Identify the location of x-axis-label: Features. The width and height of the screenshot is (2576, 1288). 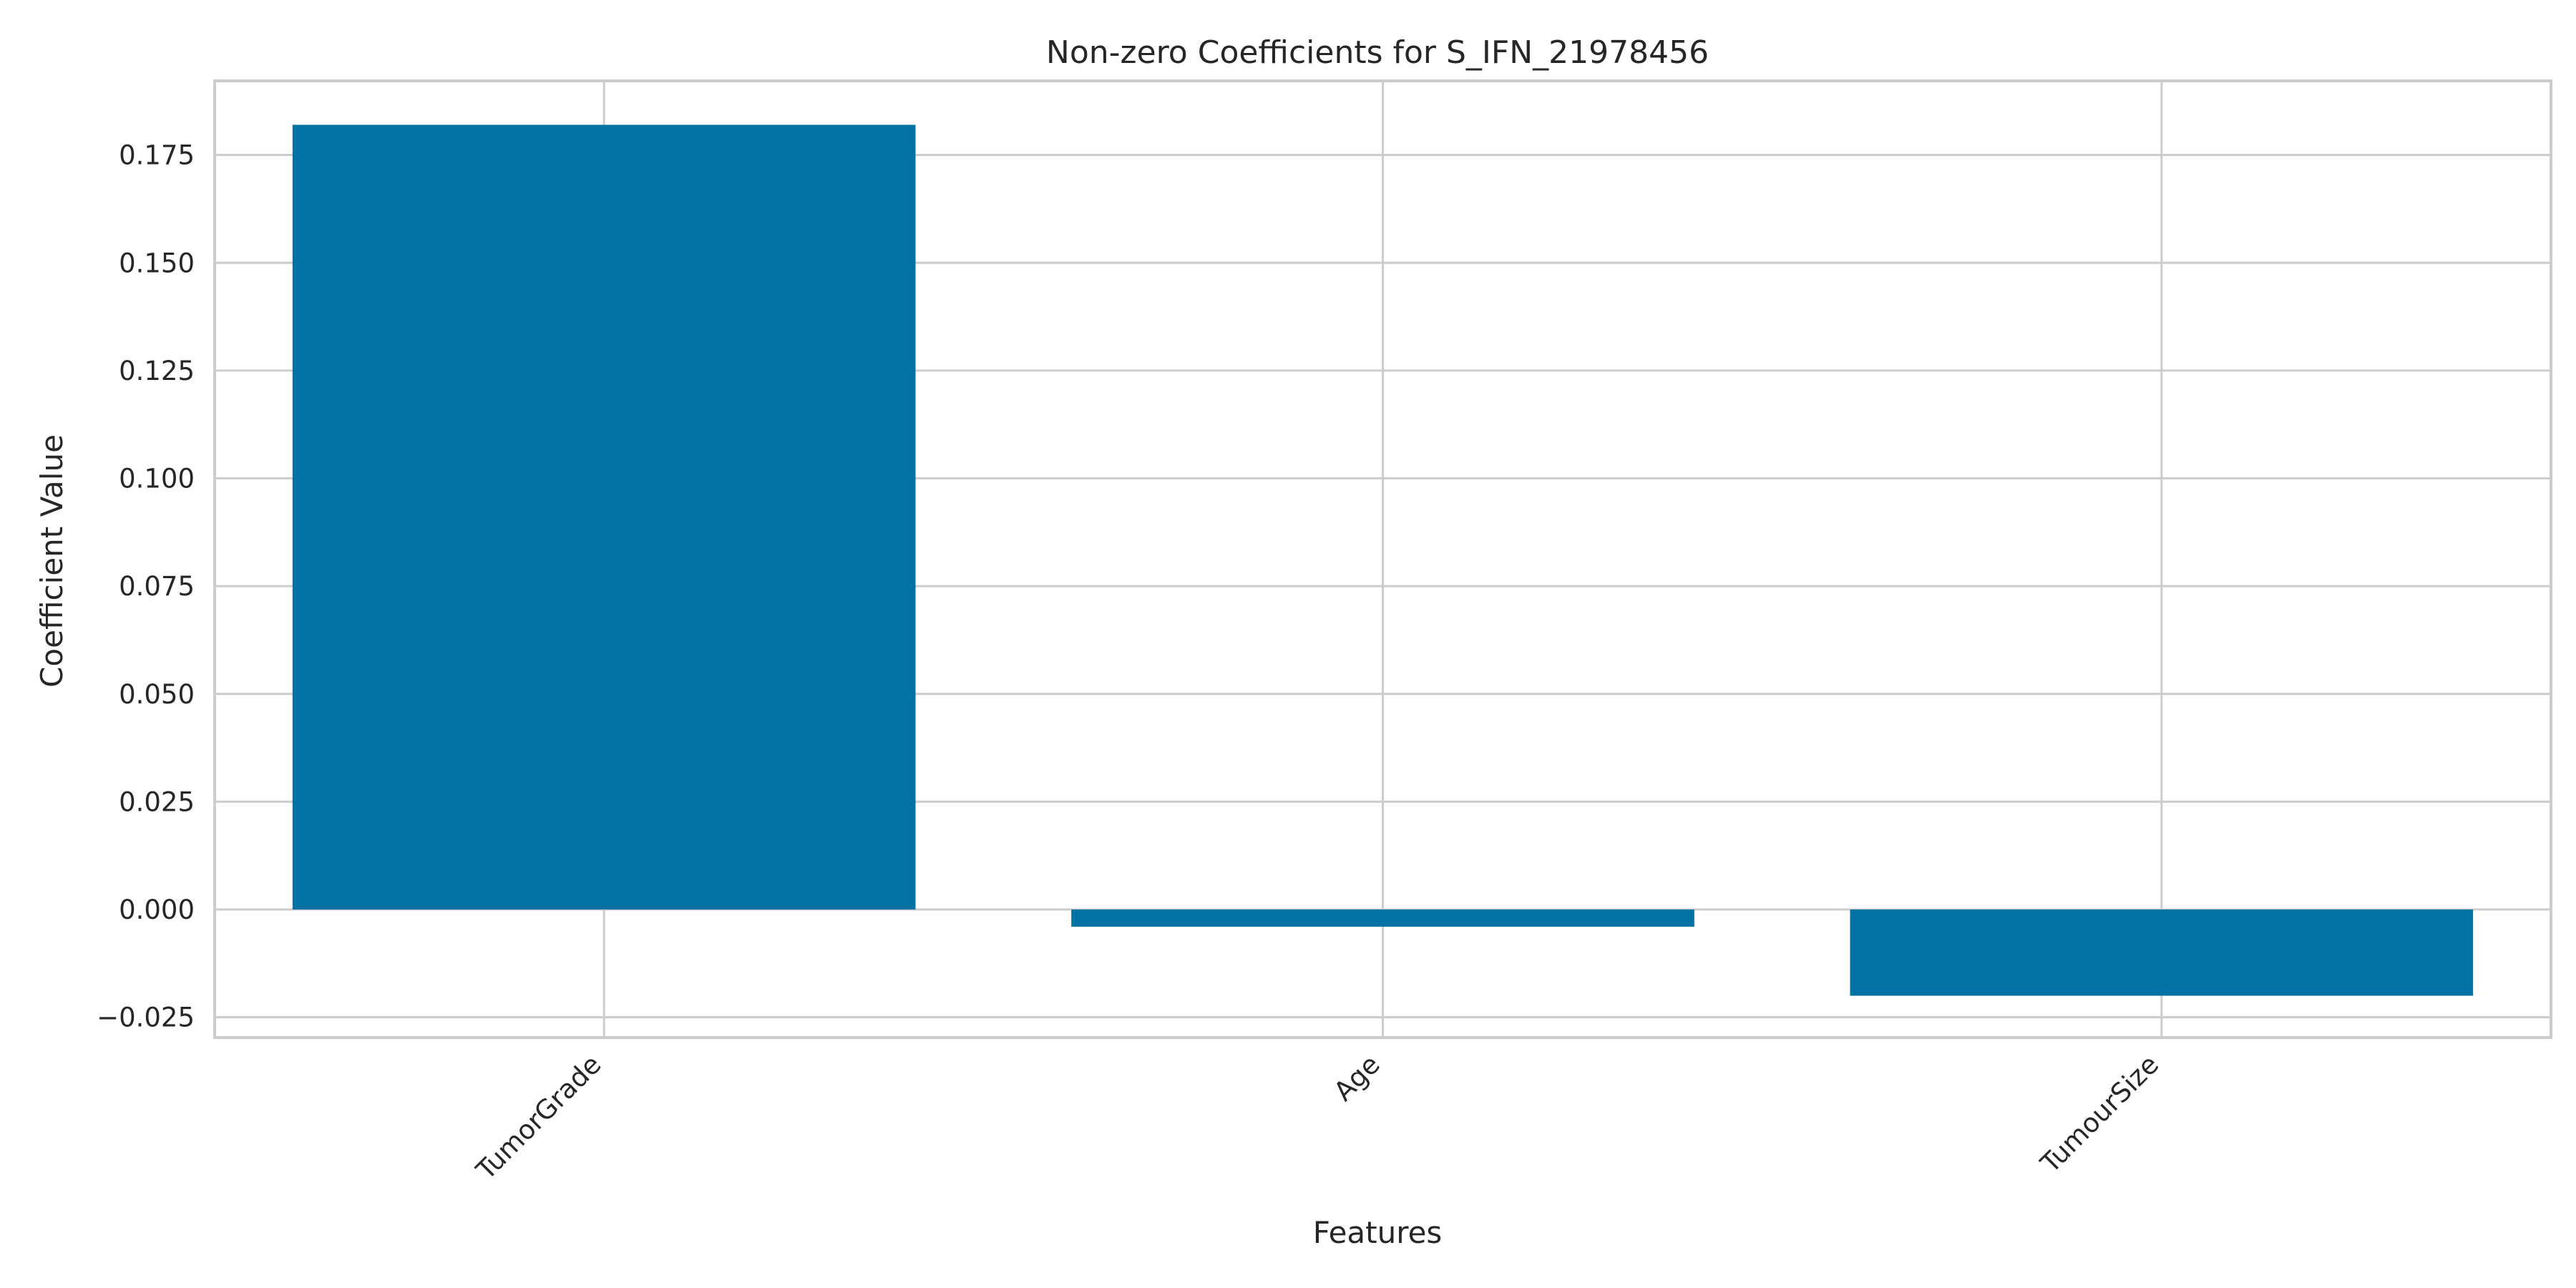
(1378, 1232).